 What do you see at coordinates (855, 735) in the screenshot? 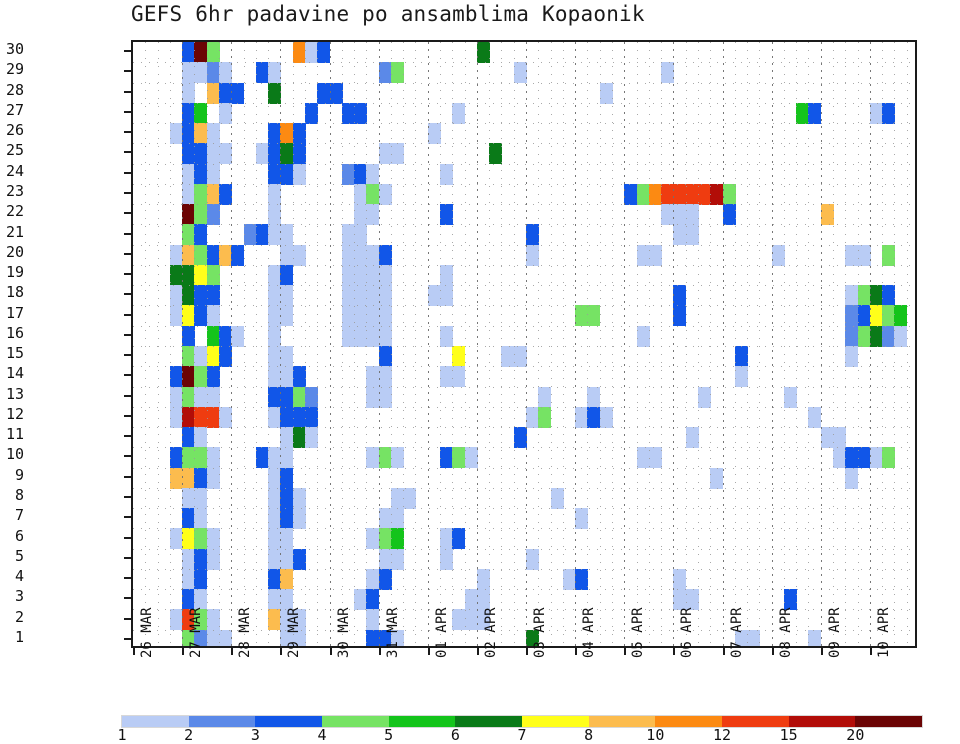
I see `colorbar-tick-label: 20` at bounding box center [855, 735].